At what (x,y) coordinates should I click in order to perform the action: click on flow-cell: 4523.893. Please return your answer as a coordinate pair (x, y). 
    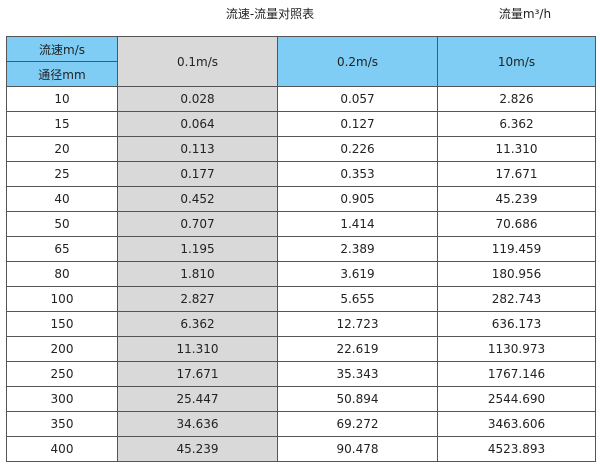
    Looking at the image, I should click on (516, 449).